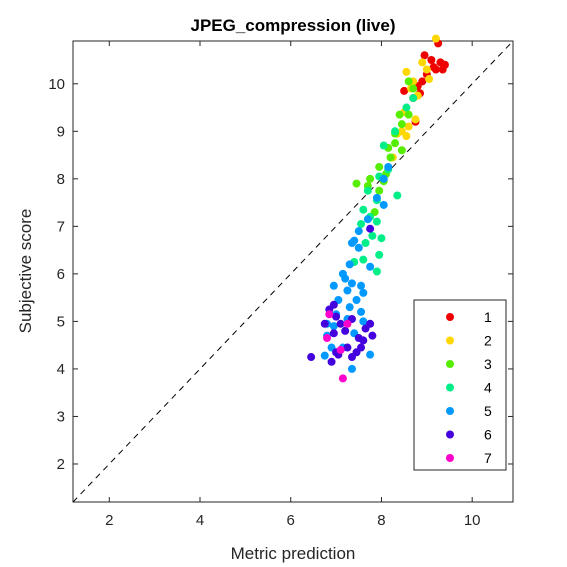 Image resolution: width=567 pixels, height=567 pixels. What do you see at coordinates (61, 416) in the screenshot?
I see `y-tick-label: 3` at bounding box center [61, 416].